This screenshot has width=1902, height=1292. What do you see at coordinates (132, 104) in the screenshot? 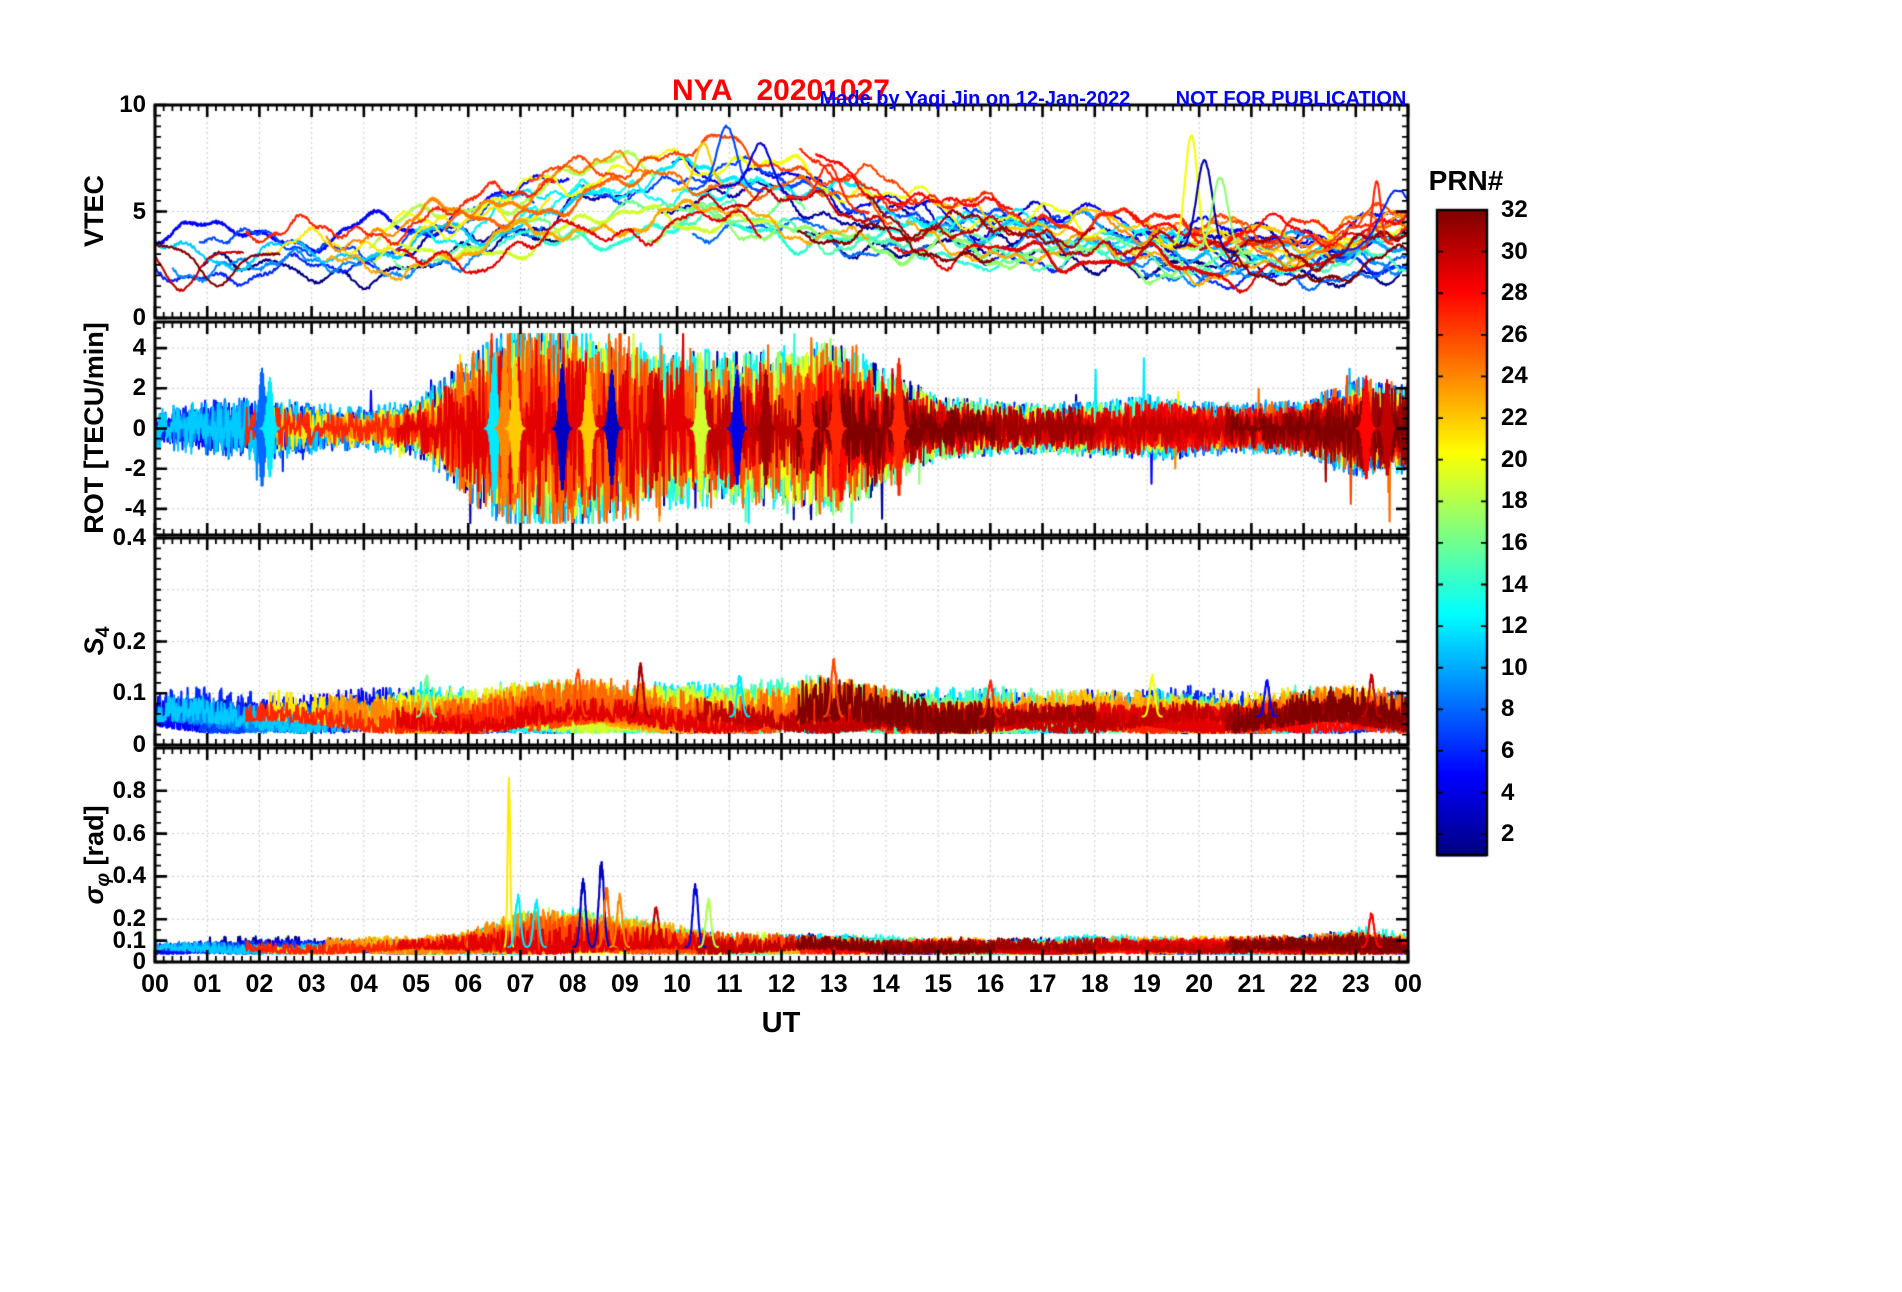
I see `y-tick-label: 10` at bounding box center [132, 104].